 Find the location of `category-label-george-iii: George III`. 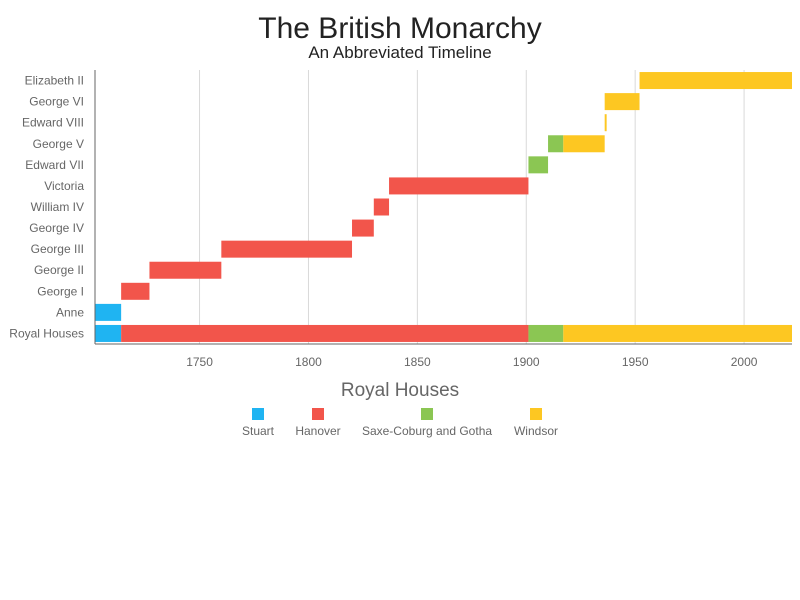

category-label-george-iii: George III is located at coordinates (57, 249).